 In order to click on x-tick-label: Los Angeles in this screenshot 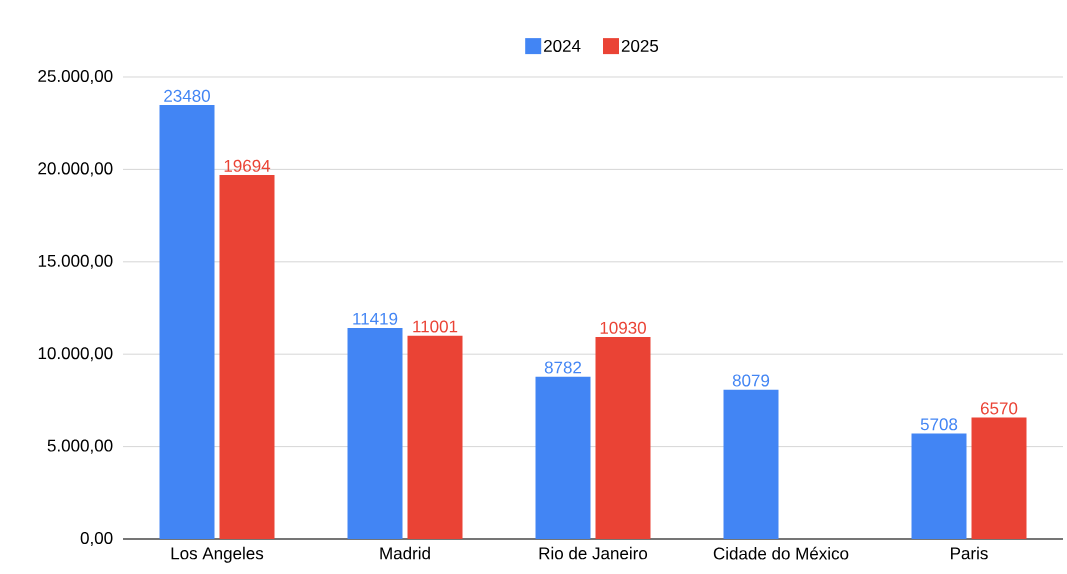, I will do `click(217, 554)`.